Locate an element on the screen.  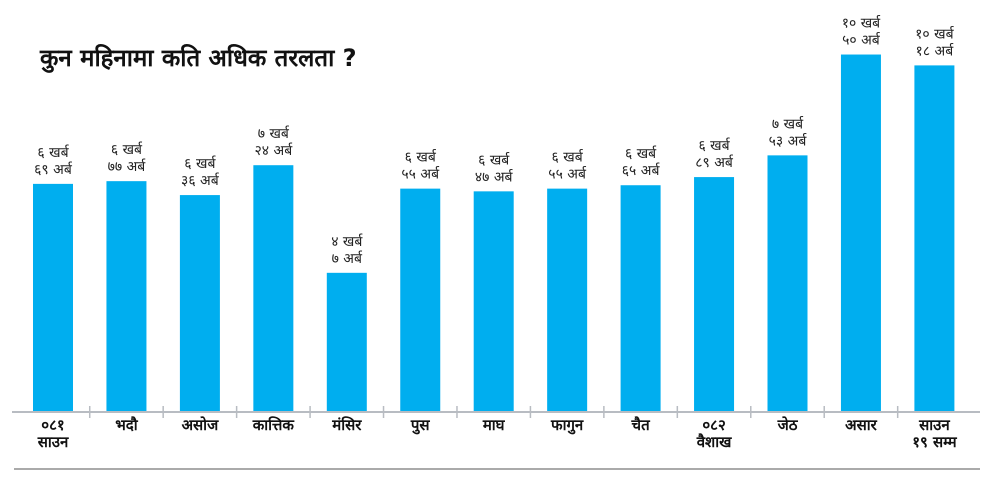
x-axis-ticks is located at coordinates (493, 412).